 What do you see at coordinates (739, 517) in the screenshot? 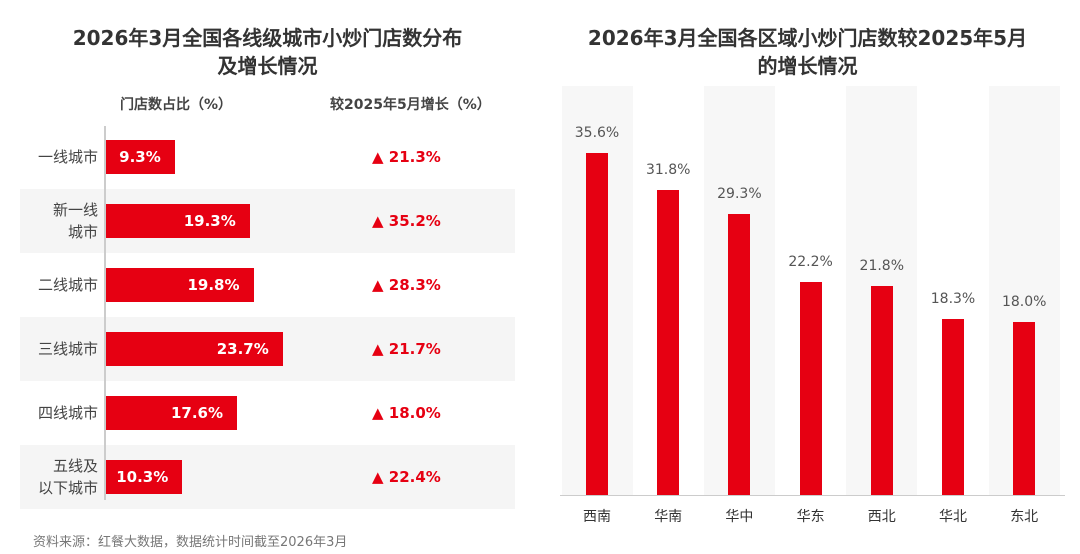
I see `region-category-label: 华中` at bounding box center [739, 517].